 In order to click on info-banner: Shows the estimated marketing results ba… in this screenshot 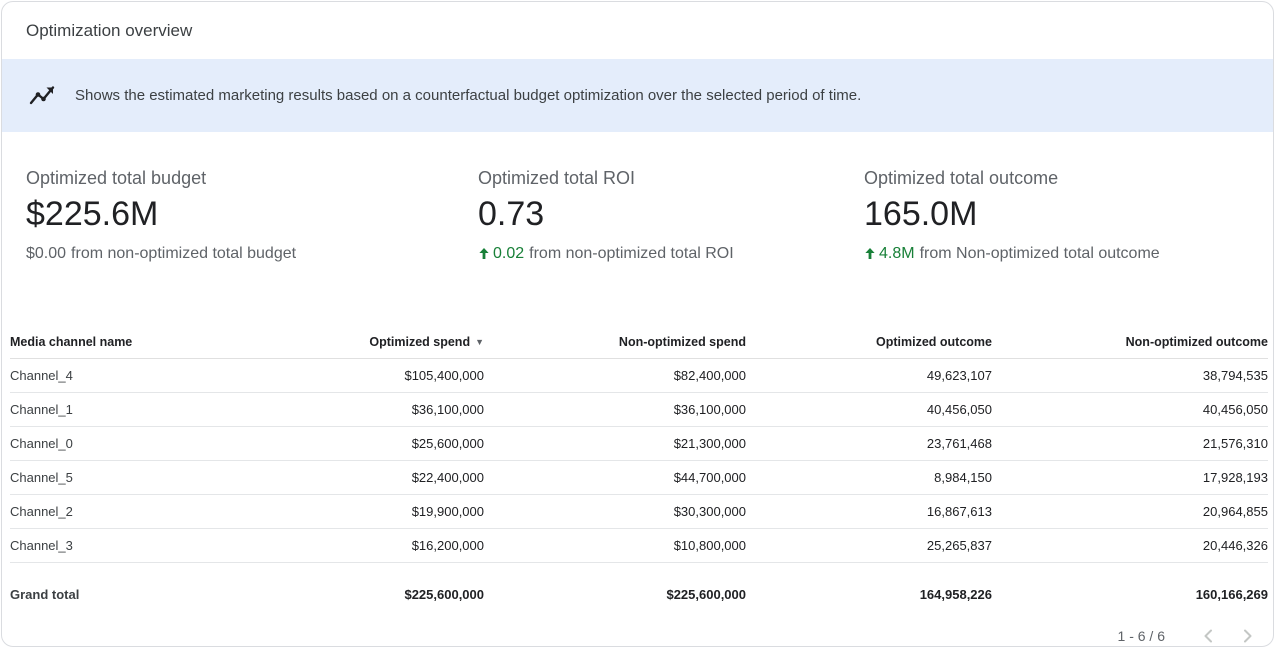, I will do `click(637, 95)`.